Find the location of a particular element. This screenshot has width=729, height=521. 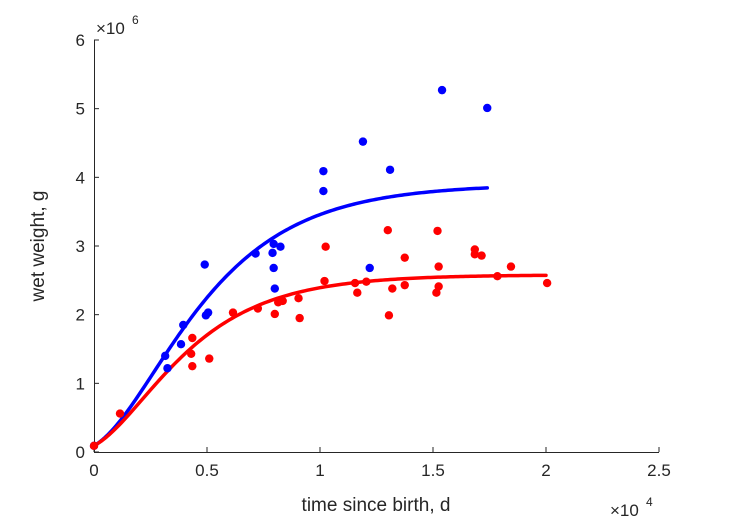

y-tick-label: 0 is located at coordinates (80, 452).